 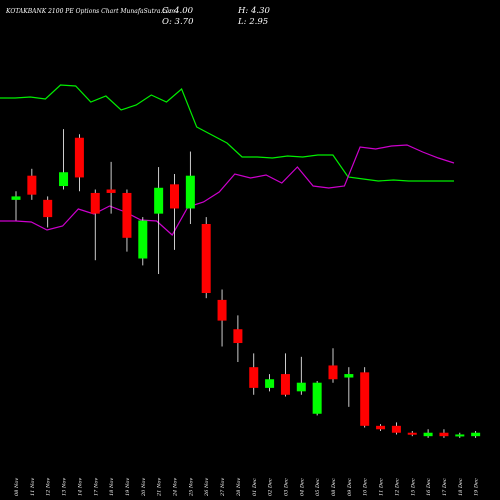 What do you see at coordinates (176, 487) in the screenshot?
I see `x-tick-label: 24 Nov` at bounding box center [176, 487].